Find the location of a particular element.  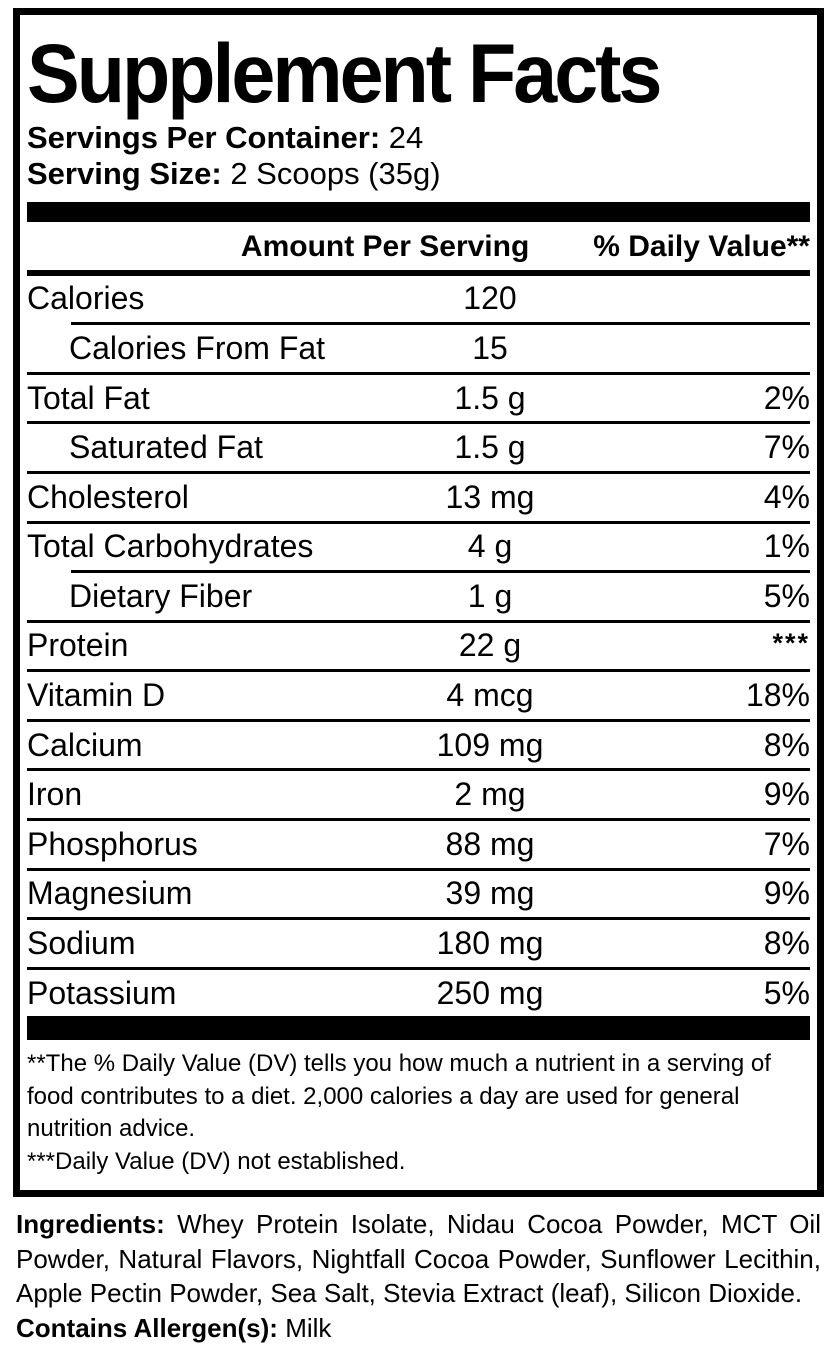

daily-value-header: % Daily Value** is located at coordinates (701, 246).